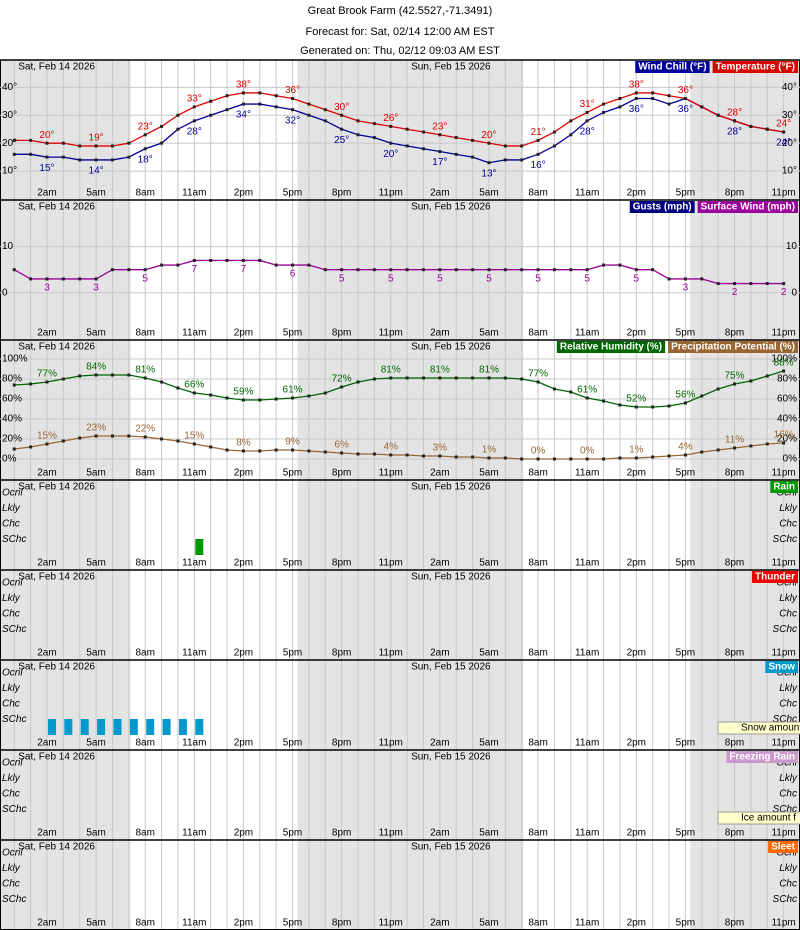  What do you see at coordinates (145, 429) in the screenshot?
I see `value-label: 22%` at bounding box center [145, 429].